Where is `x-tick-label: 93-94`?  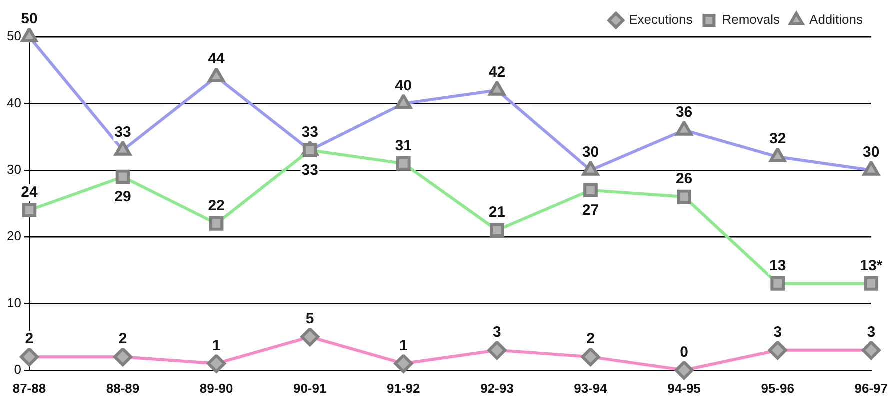
x-tick-label: 93-94 is located at coordinates (591, 388).